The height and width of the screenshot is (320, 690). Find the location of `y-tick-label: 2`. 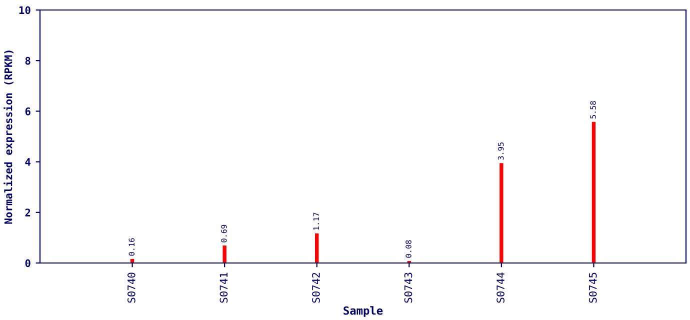

y-tick-label: 2 is located at coordinates (27, 212).